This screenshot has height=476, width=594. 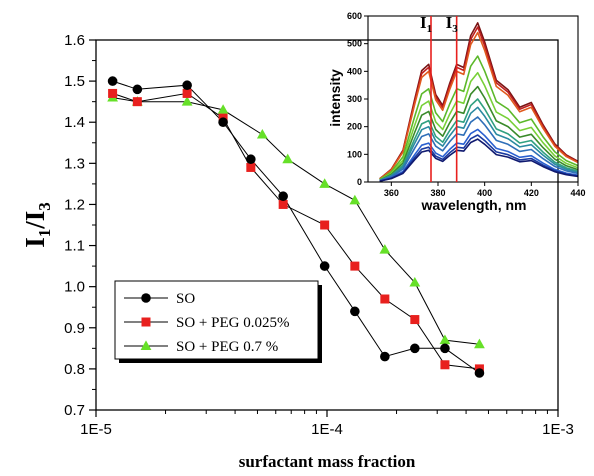 What do you see at coordinates (354, 127) in the screenshot?
I see `inset-y-tick-label: 200` at bounding box center [354, 127].